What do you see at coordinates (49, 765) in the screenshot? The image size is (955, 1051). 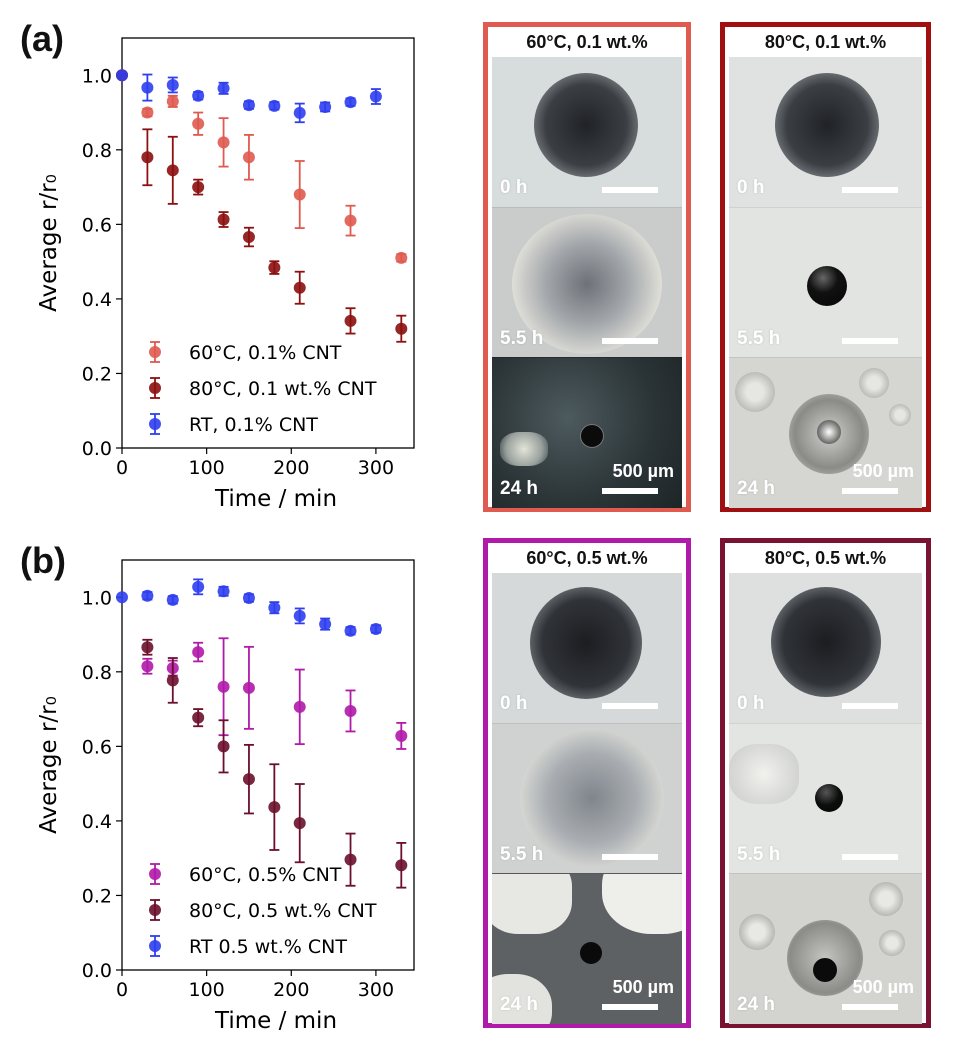 I see `y-axis-label: Average r/r₀` at bounding box center [49, 765].